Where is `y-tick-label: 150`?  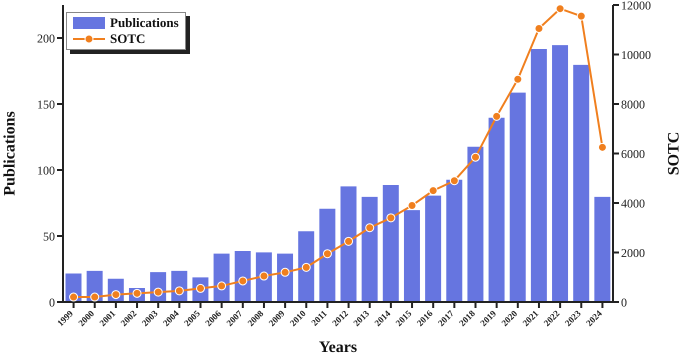 y-tick-label: 150 is located at coordinates (46, 104).